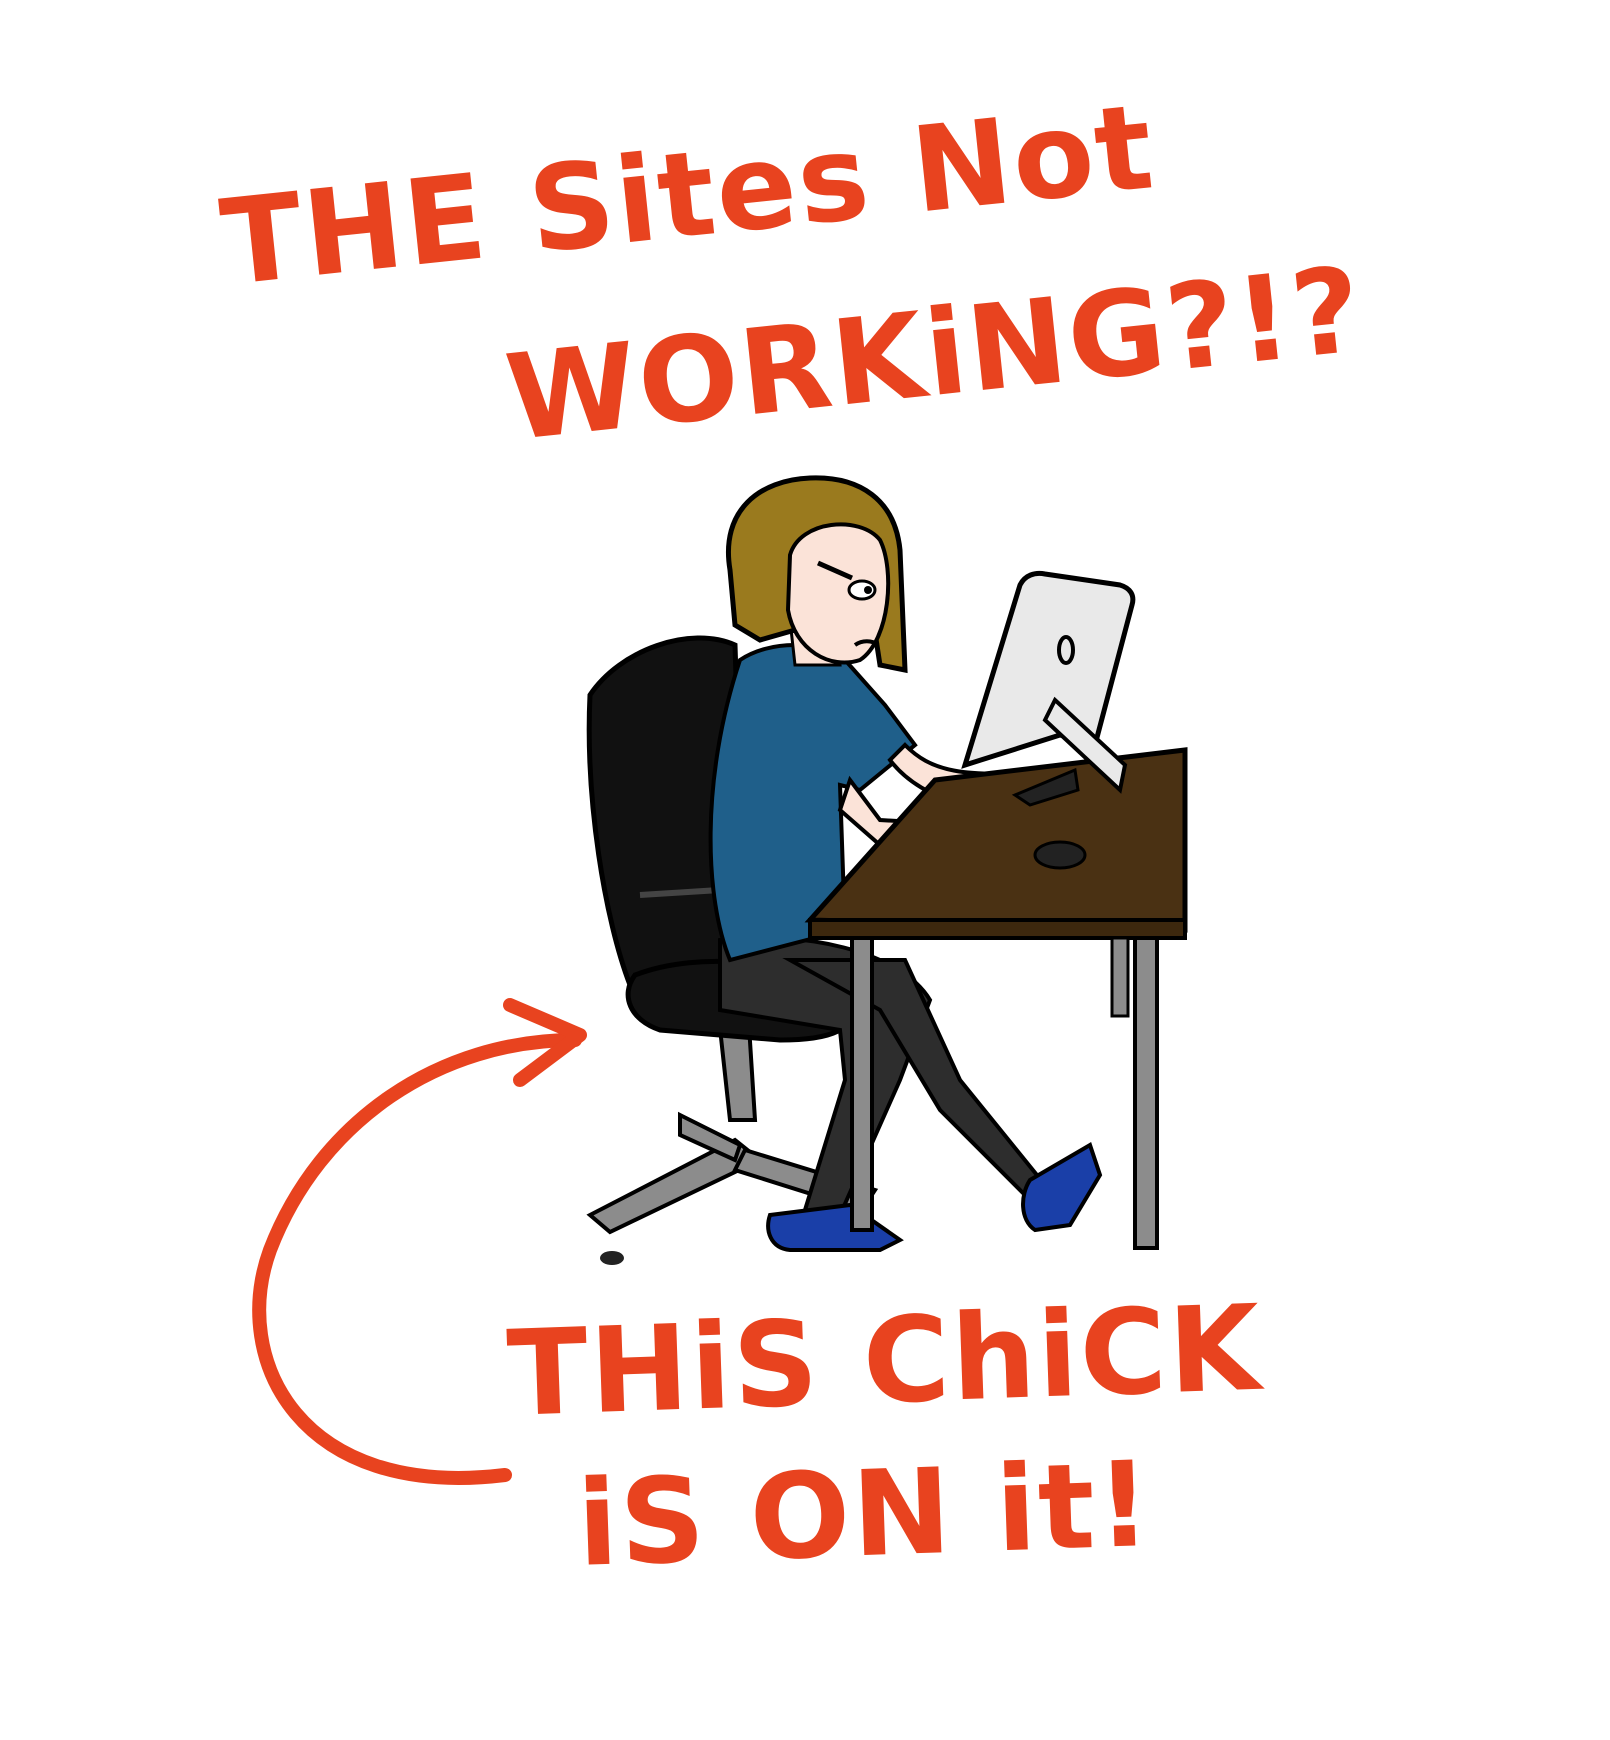  I want to click on caption-line-2: iS ON it!, so click(865, 1513).